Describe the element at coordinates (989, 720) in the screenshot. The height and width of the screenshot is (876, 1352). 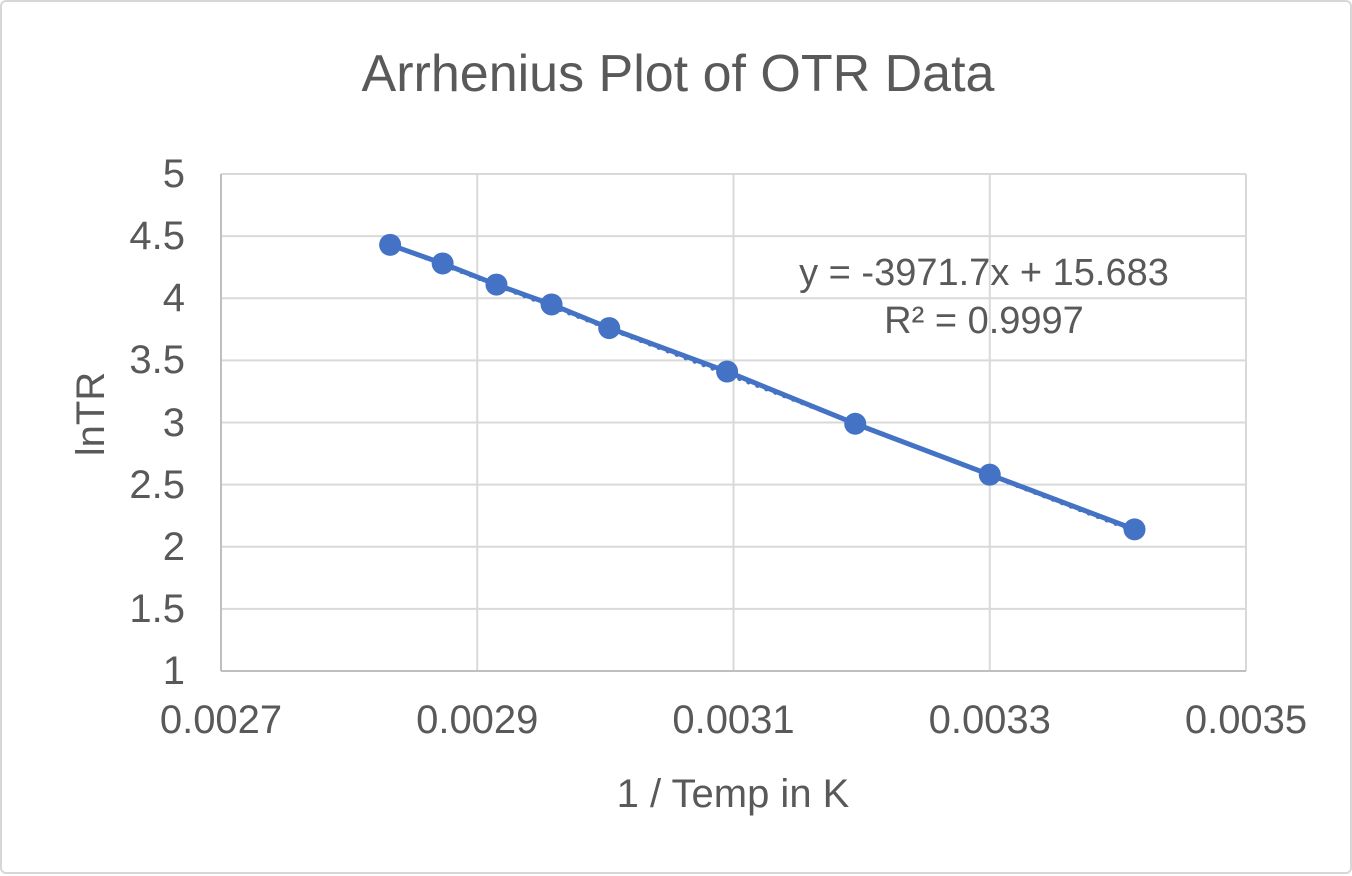
I see `x-tick-label: 0.0033` at that location.